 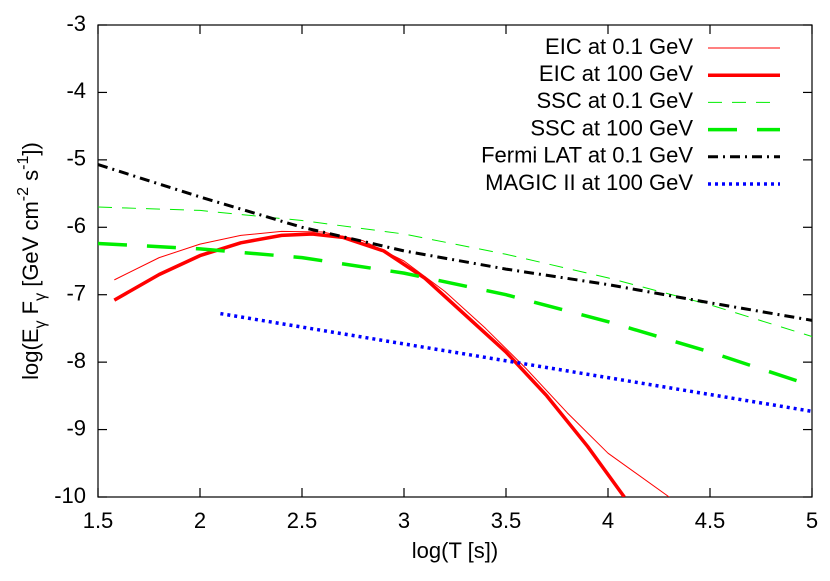 I want to click on x-axis-label: log(T [s]), so click(x=455, y=550).